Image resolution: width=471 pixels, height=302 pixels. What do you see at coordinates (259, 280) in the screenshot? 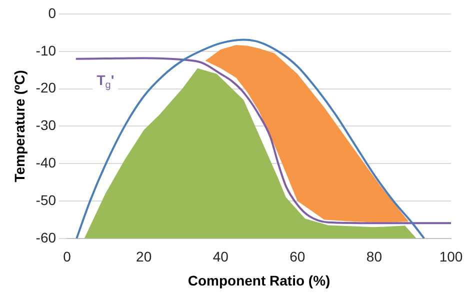
I see `x-axis-title: Component Ratio (%)` at bounding box center [259, 280].